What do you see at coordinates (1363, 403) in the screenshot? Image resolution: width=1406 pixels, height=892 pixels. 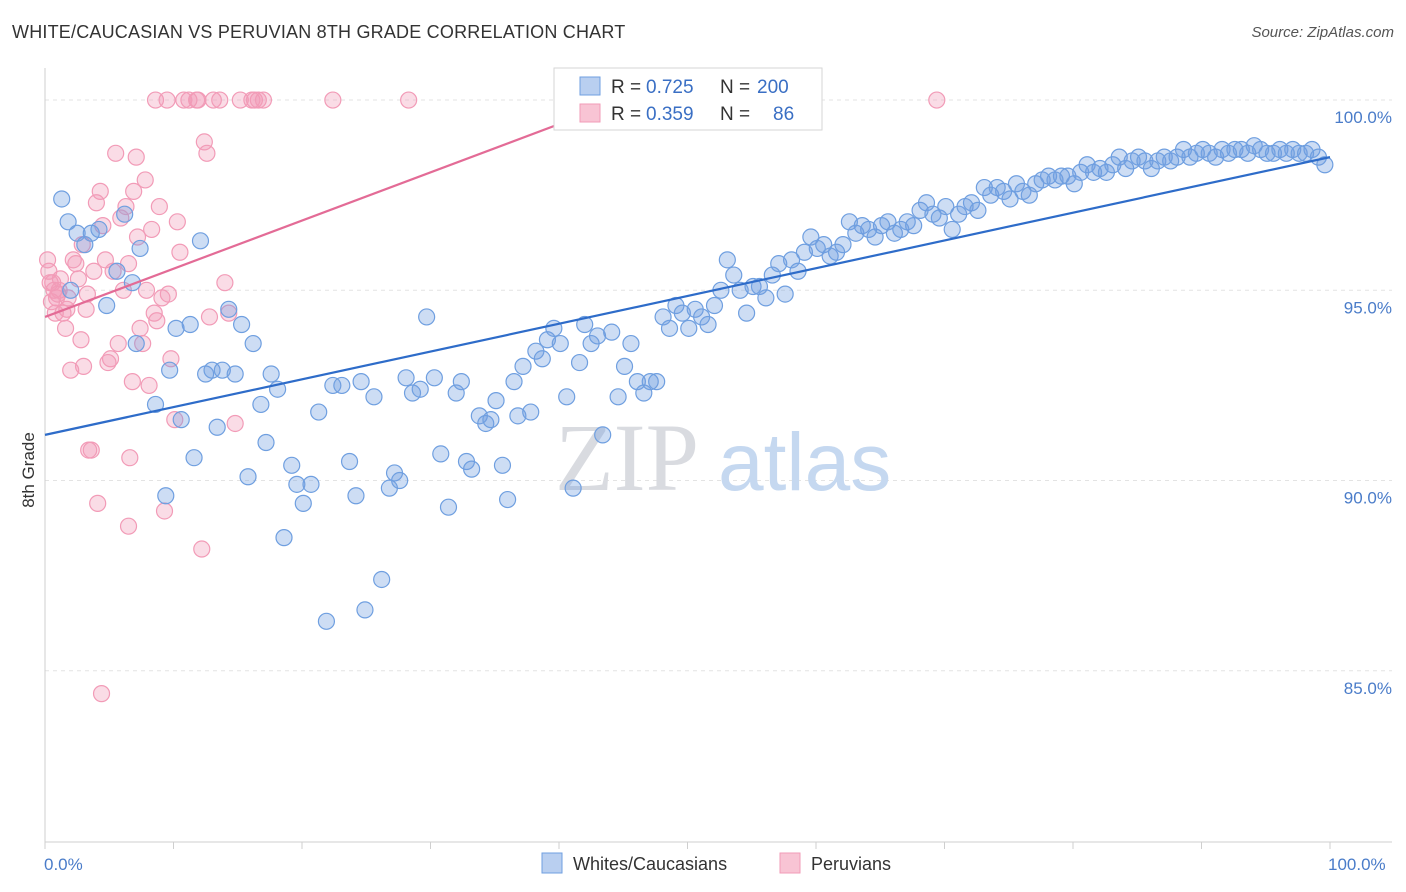 I see `y-tick-labels: 100.0% 95.0% 90.0% 85.0%` at bounding box center [1363, 403].